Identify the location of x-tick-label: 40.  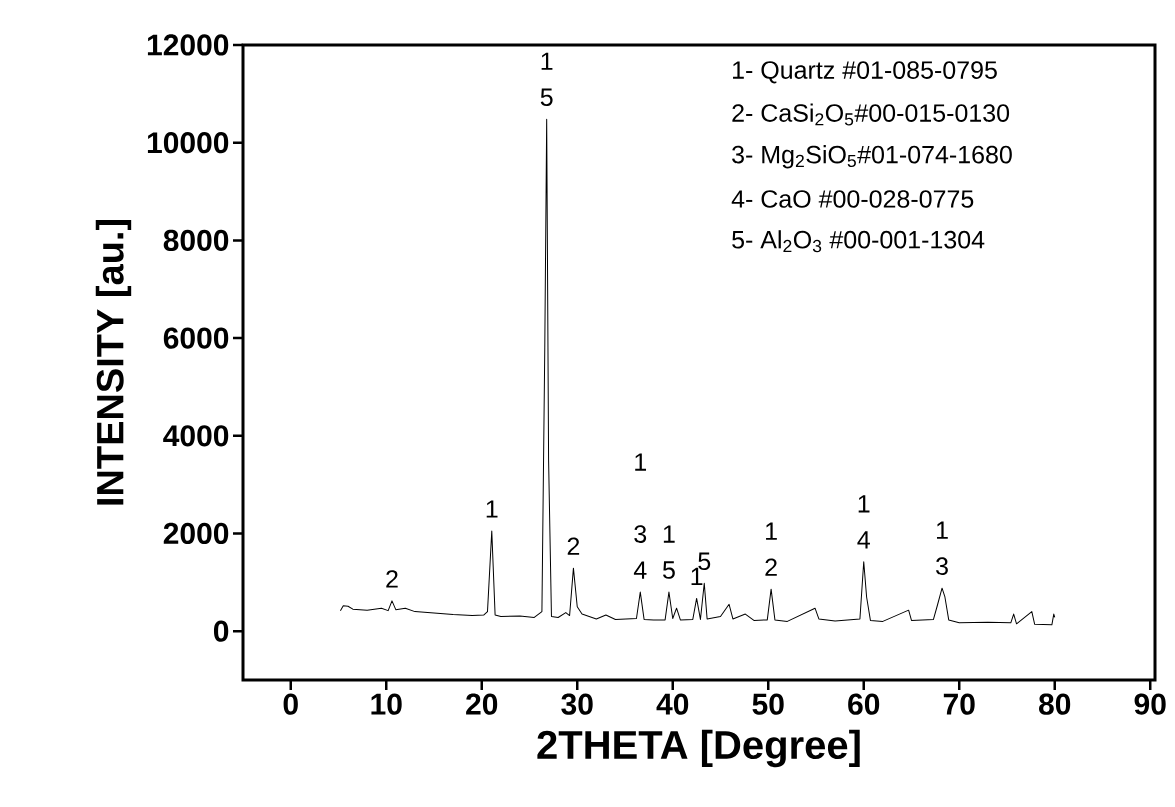
(672, 704).